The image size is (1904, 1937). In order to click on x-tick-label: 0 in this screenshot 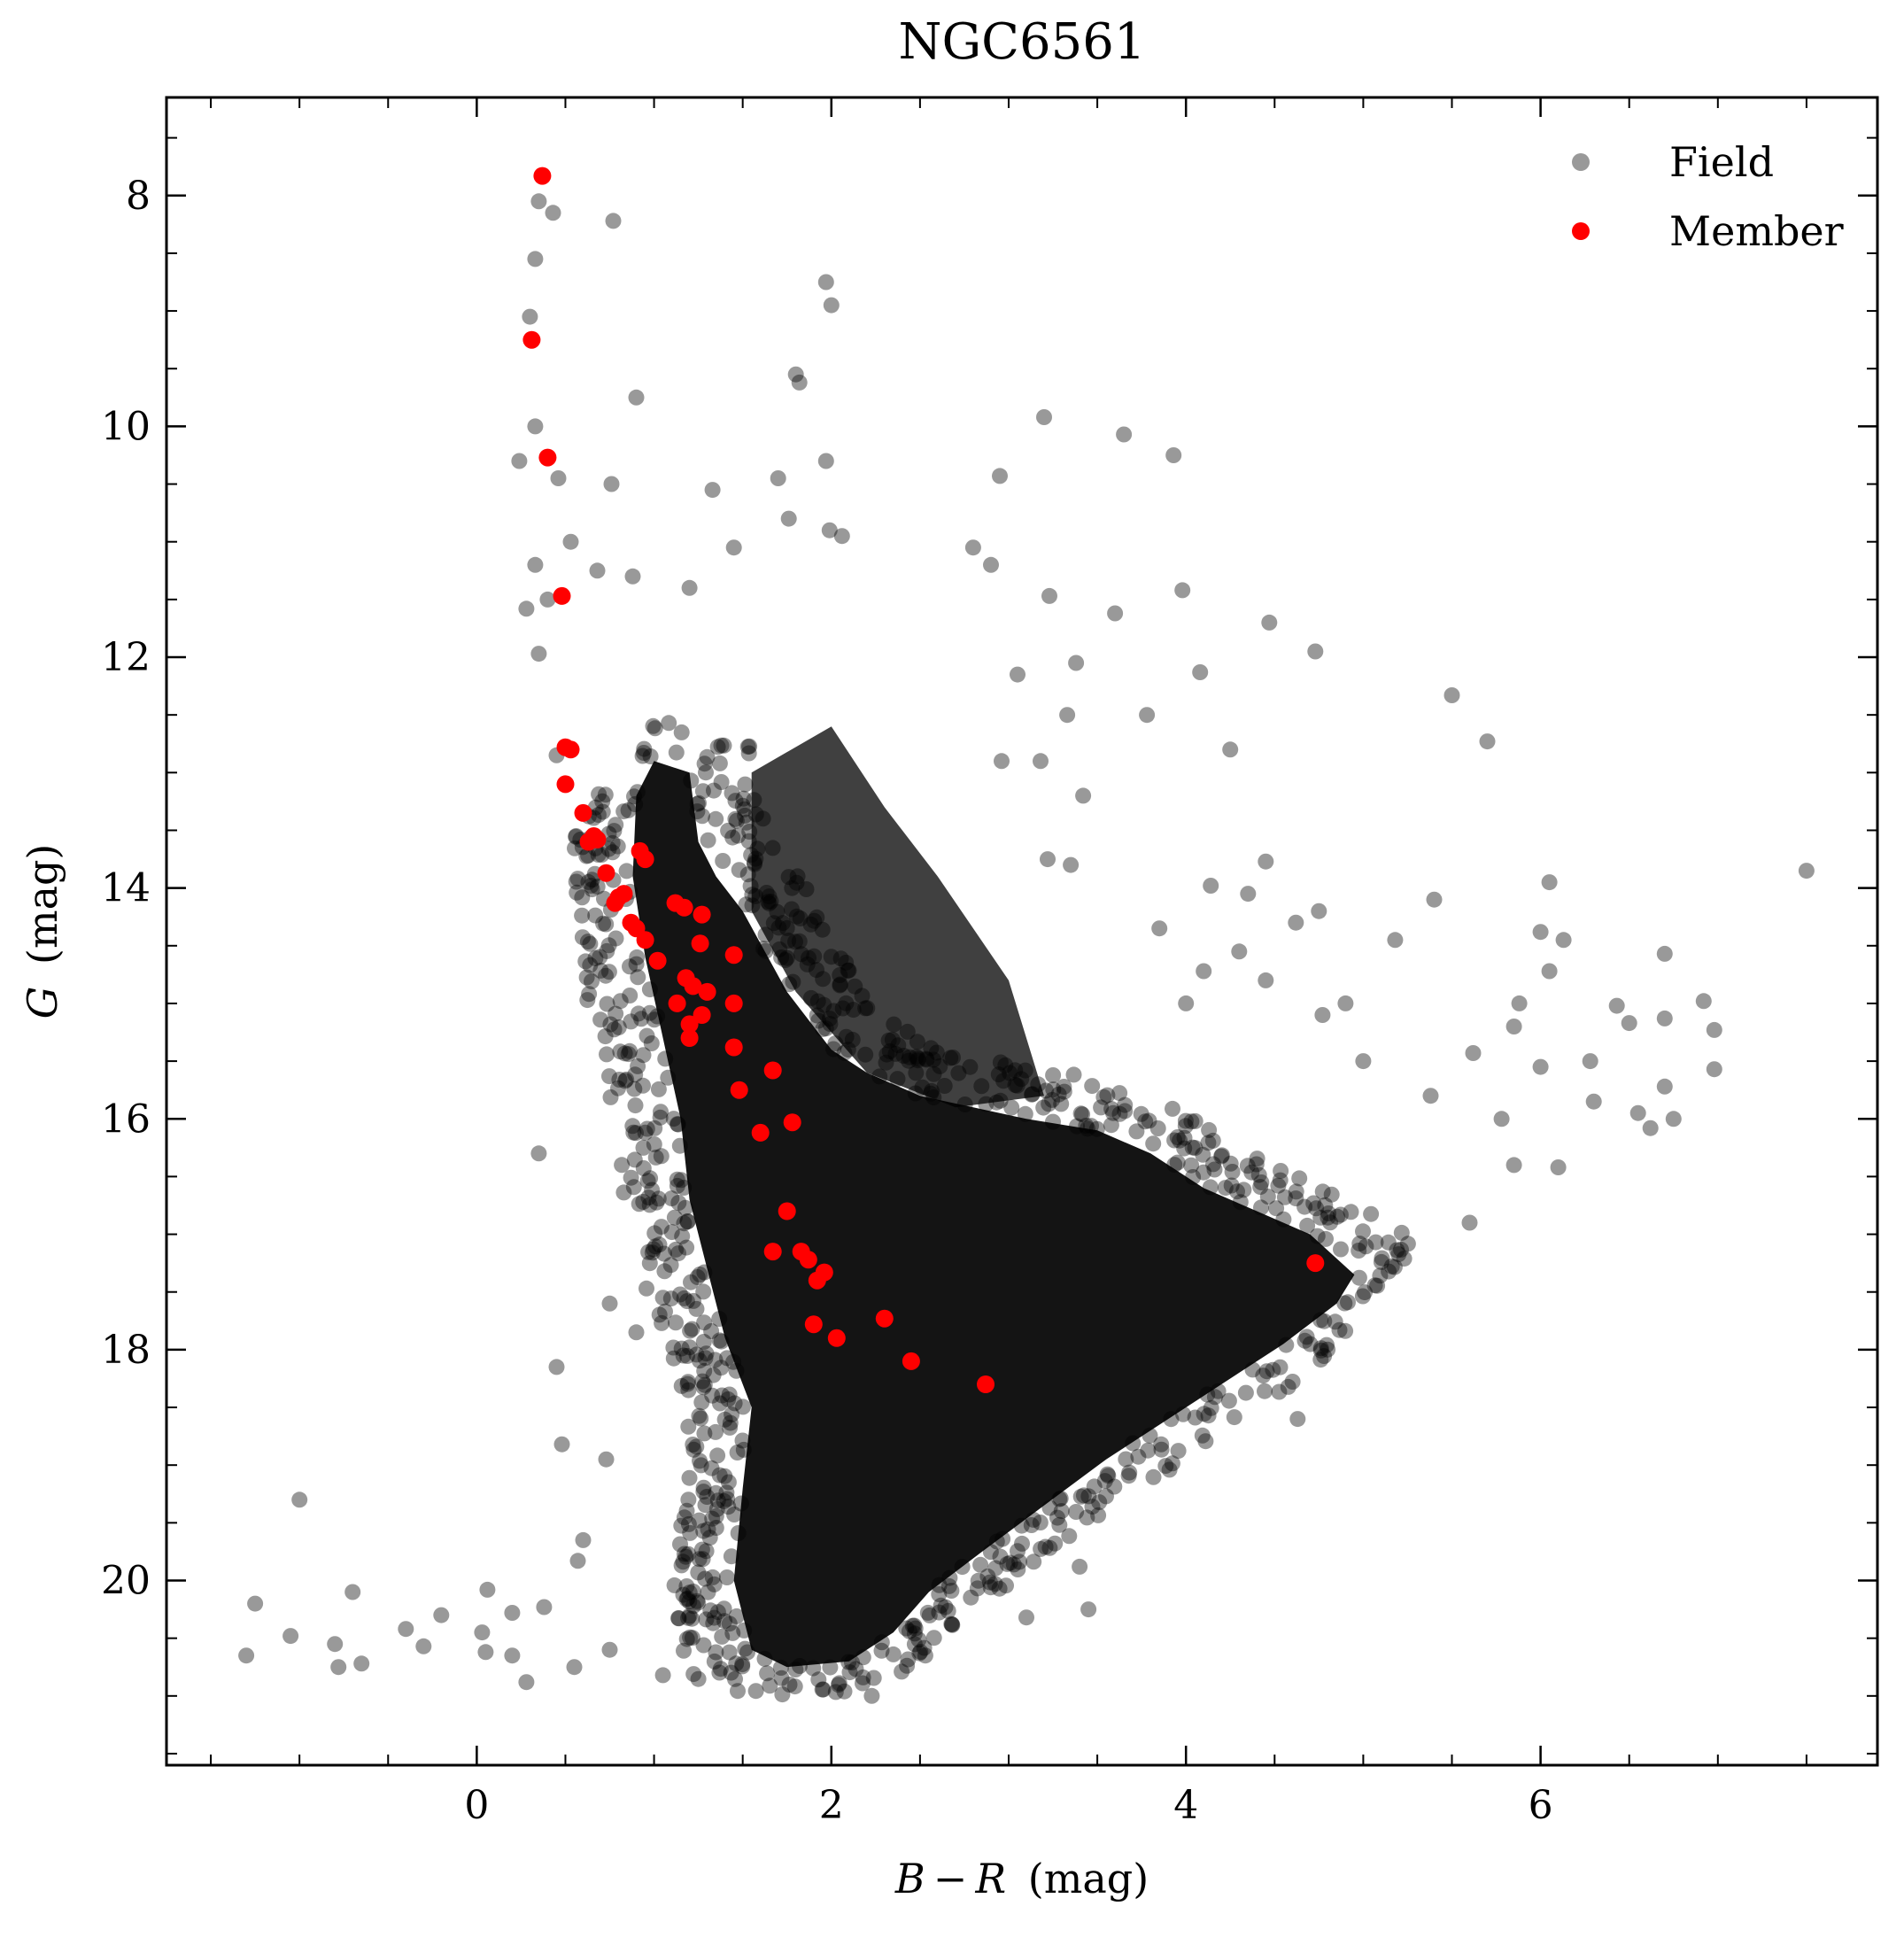, I will do `click(476, 1805)`.